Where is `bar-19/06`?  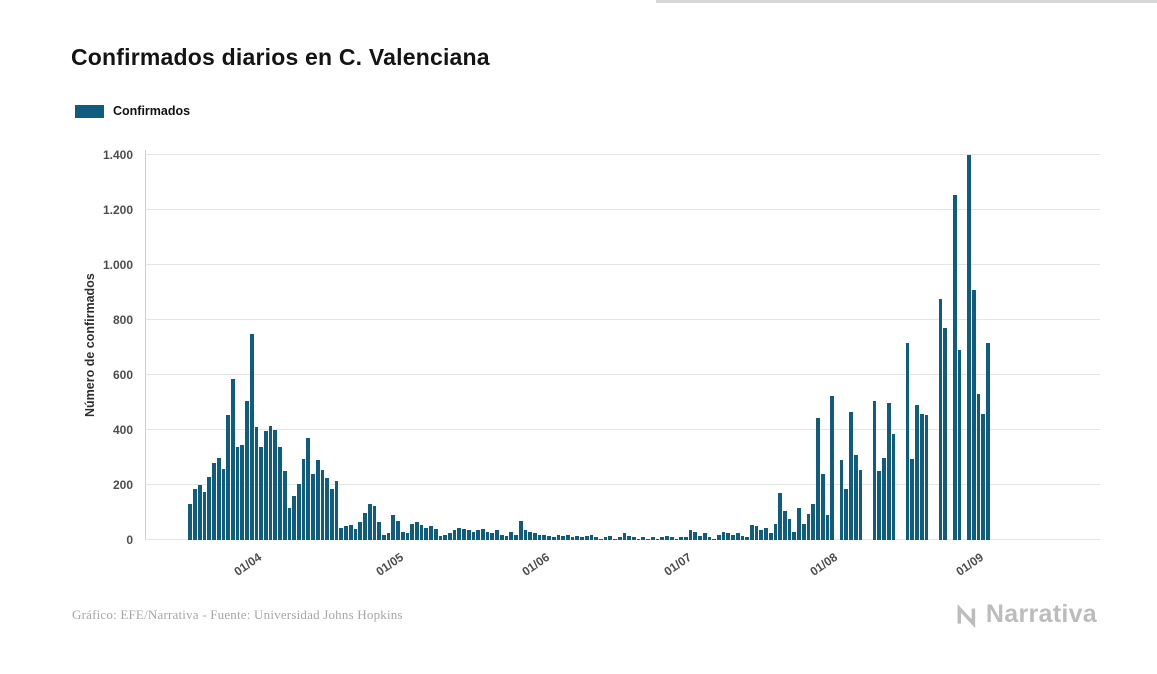 bar-19/06 is located at coordinates (629, 537).